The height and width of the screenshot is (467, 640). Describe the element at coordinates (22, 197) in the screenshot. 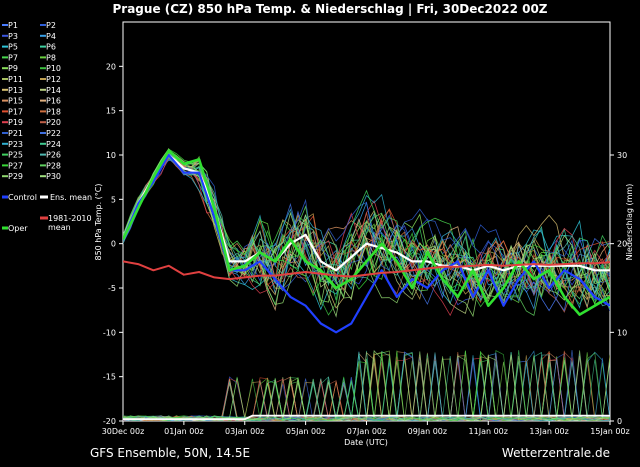

I see `legend-label-control: Control` at that location.